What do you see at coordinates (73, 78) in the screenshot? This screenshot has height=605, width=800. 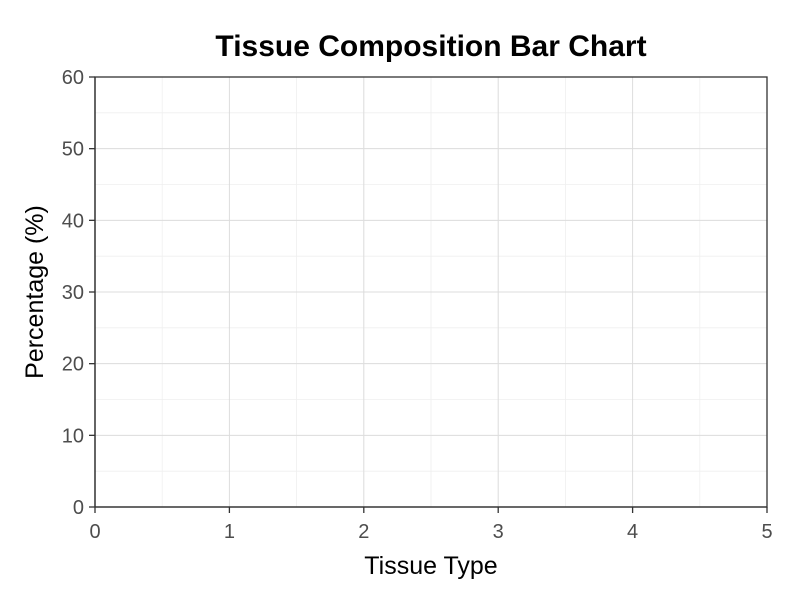 I see `y-tick-label: 60` at bounding box center [73, 78].